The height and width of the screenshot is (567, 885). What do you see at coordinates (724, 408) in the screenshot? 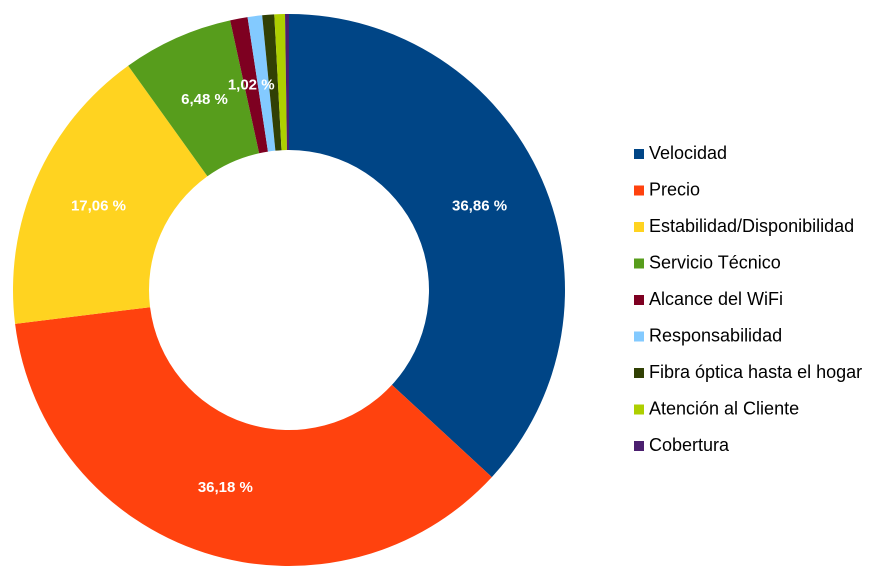
I see `legend-label: Atención al Cliente` at bounding box center [724, 408].